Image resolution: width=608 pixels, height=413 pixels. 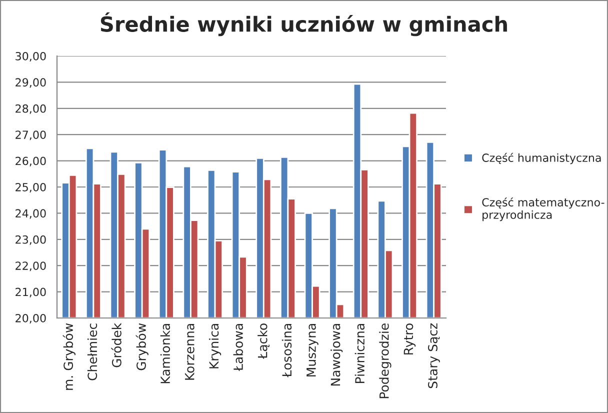 I want to click on y-tick-label: 24,00, so click(x=31, y=214).